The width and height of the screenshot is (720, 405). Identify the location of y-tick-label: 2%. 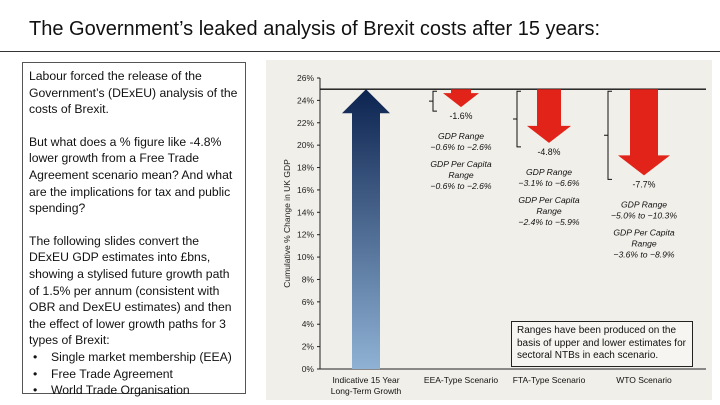
(308, 347).